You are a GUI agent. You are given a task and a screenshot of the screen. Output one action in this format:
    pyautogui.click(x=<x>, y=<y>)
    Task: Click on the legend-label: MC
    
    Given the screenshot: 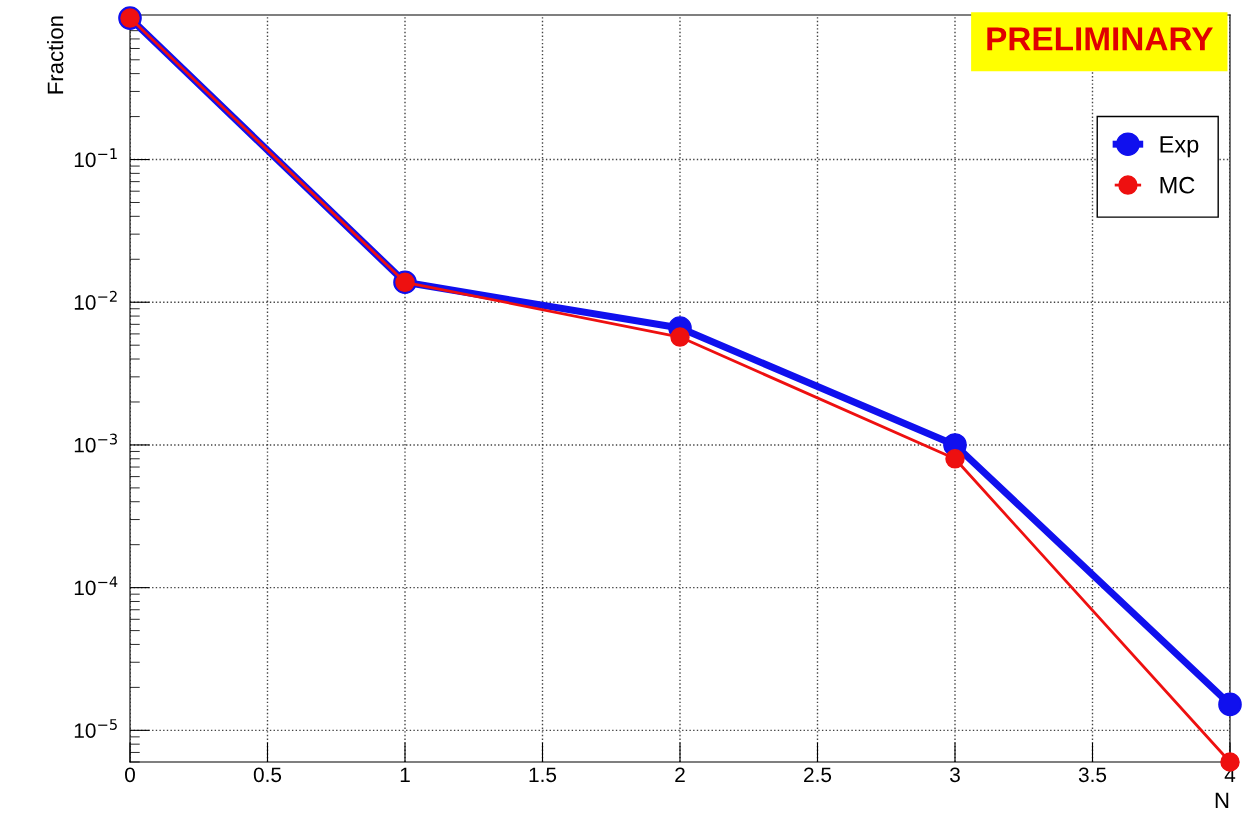 What is the action you would take?
    pyautogui.click(x=1177, y=185)
    